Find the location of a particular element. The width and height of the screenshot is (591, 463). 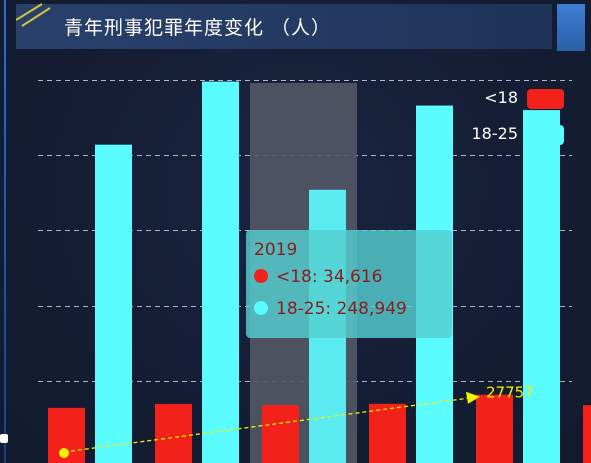

annotation-origin-dot is located at coordinates (64, 453).